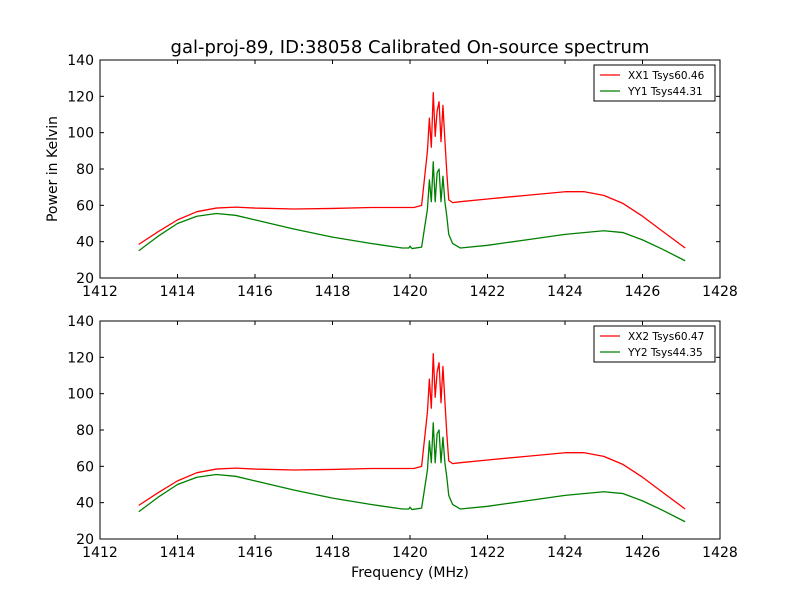 The width and height of the screenshot is (800, 600). I want to click on legend-entry: YY1 Tsys44.31, so click(665, 92).